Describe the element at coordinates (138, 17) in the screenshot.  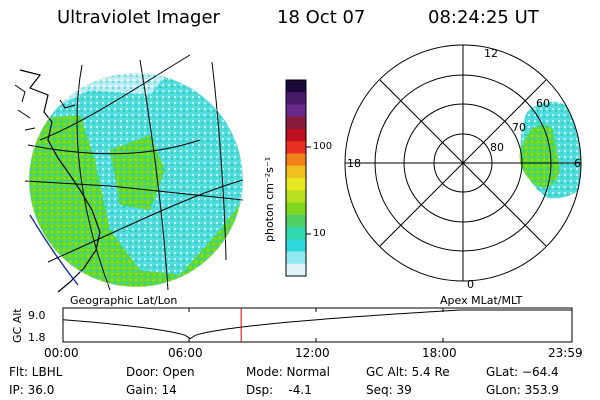
I see `app-title: Ultraviolet Imager` at that location.